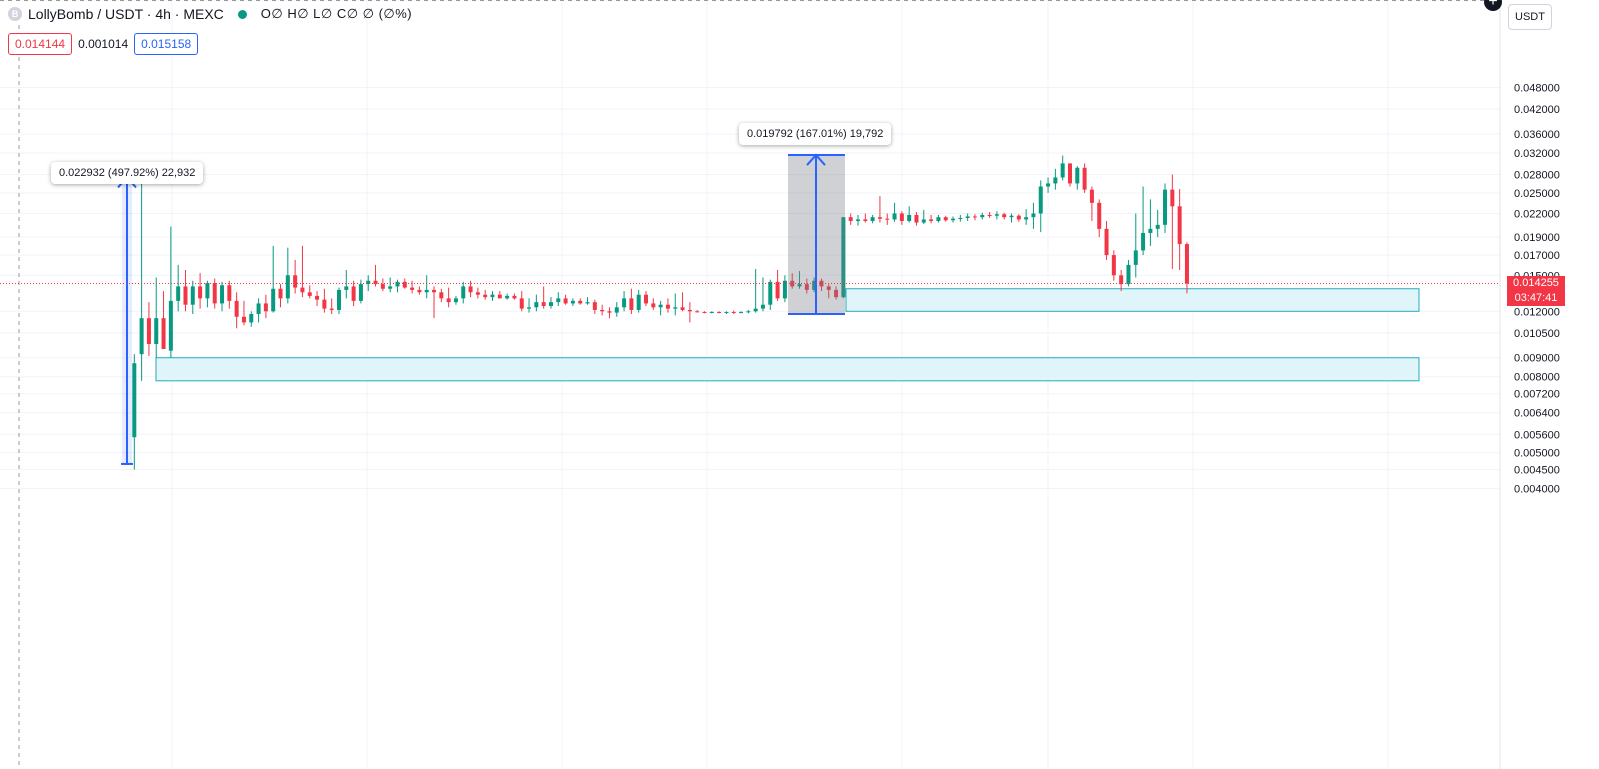  I want to click on support-zone-lower, so click(787, 369).